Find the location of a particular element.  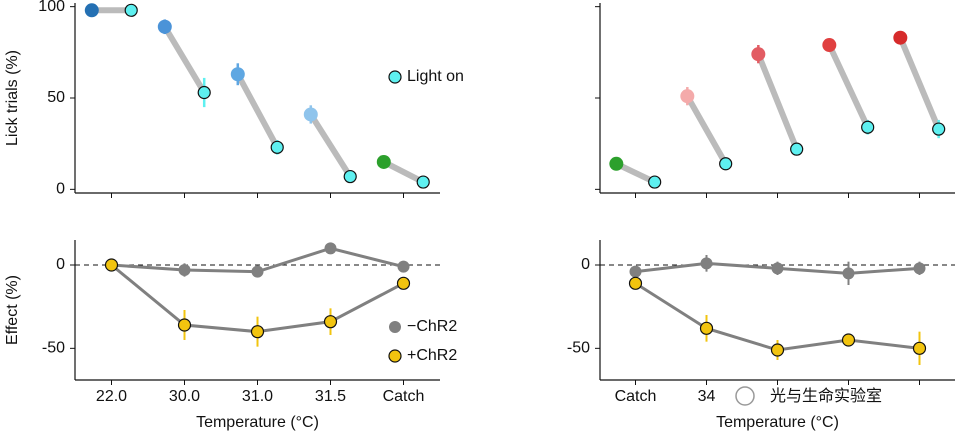

watermark-icon is located at coordinates (745, 396).